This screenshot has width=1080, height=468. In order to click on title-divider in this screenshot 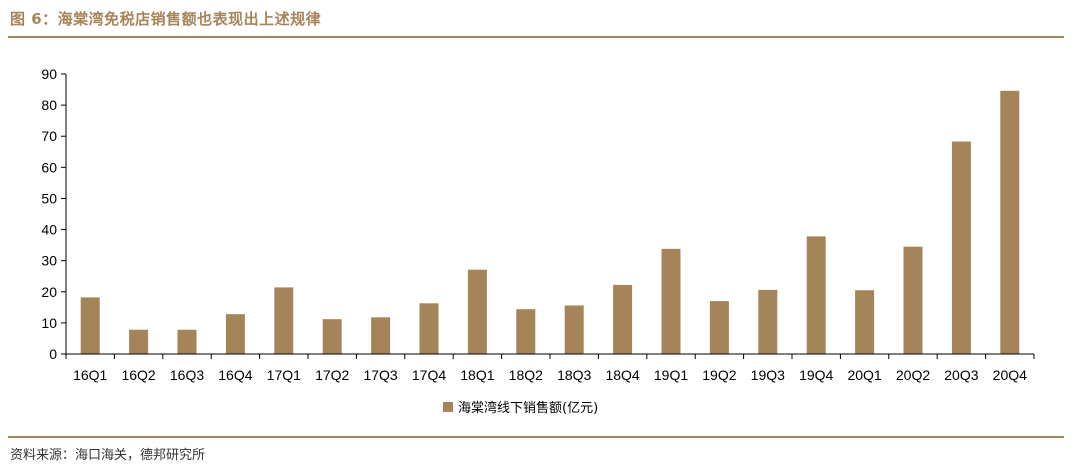, I will do `click(536, 37)`.